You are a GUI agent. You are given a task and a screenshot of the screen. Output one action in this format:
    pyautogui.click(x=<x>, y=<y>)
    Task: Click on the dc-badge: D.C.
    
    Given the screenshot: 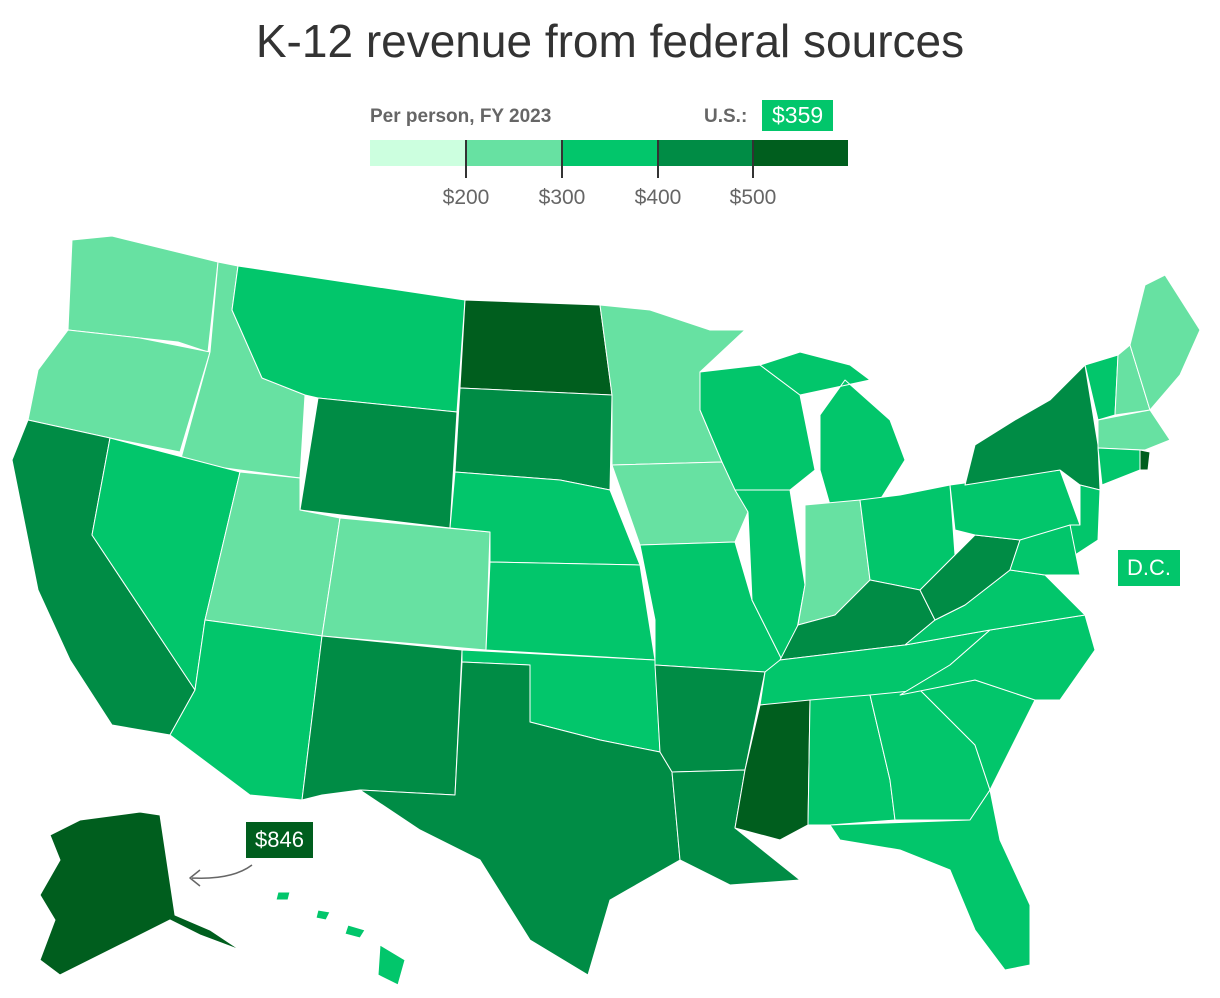 What is the action you would take?
    pyautogui.click(x=1149, y=568)
    